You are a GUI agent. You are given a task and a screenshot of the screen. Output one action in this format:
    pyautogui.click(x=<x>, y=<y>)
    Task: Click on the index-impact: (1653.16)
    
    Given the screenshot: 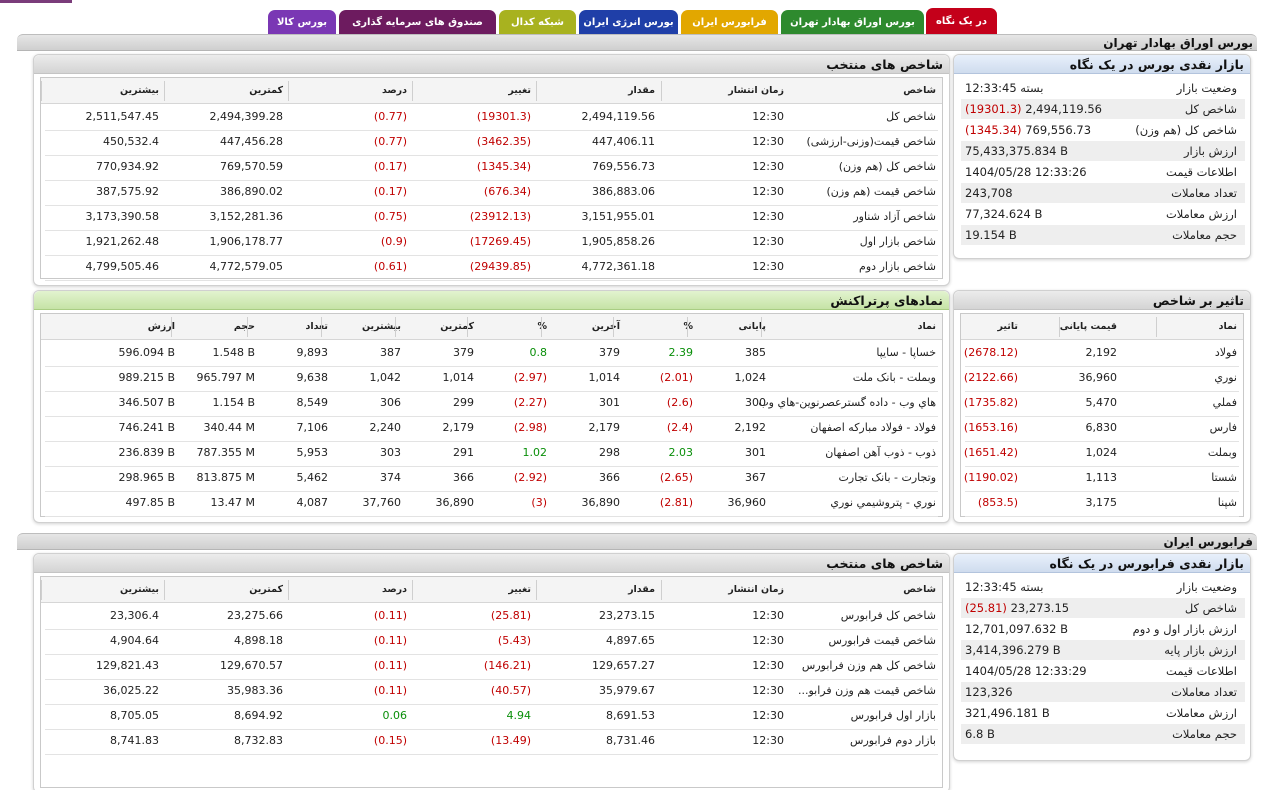 What is the action you would take?
    pyautogui.click(x=990, y=427)
    